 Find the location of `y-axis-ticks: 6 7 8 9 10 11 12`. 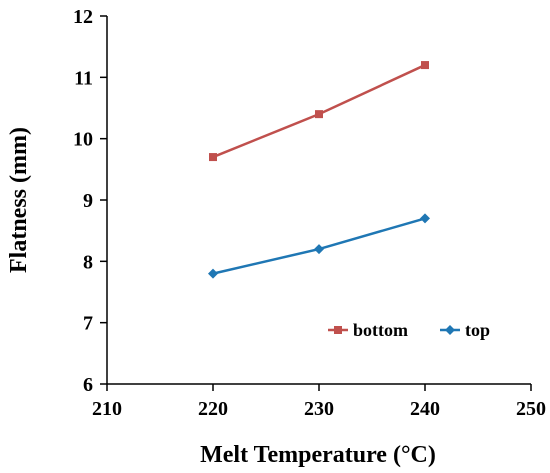

y-axis-ticks: 6 7 8 9 10 11 12 is located at coordinates (90, 201).